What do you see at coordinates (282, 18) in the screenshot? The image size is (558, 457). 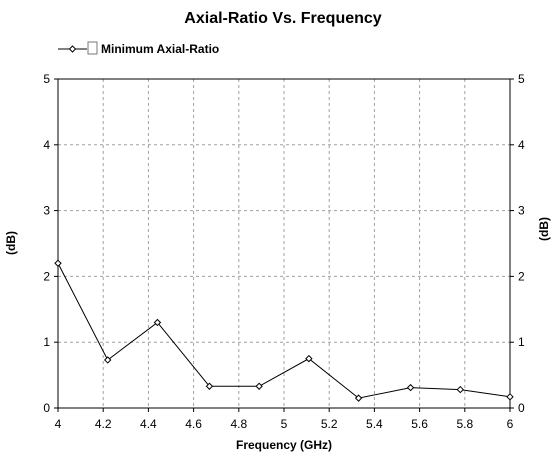 I see `chart-title: Axial-Ratio Vs. Frequency` at bounding box center [282, 18].